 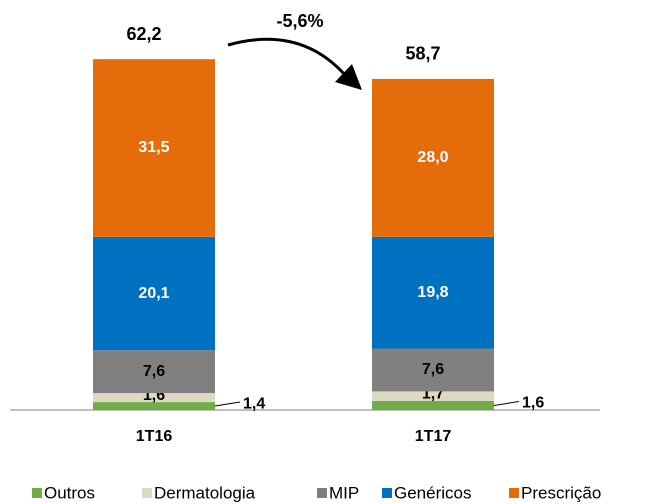 I want to click on x-tick-label: 1T17, so click(x=433, y=436).